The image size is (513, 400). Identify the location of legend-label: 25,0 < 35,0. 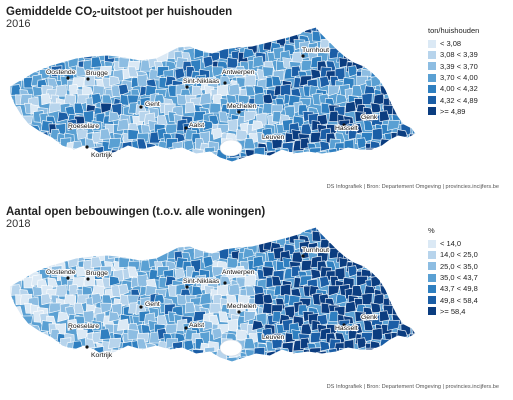
(459, 266).